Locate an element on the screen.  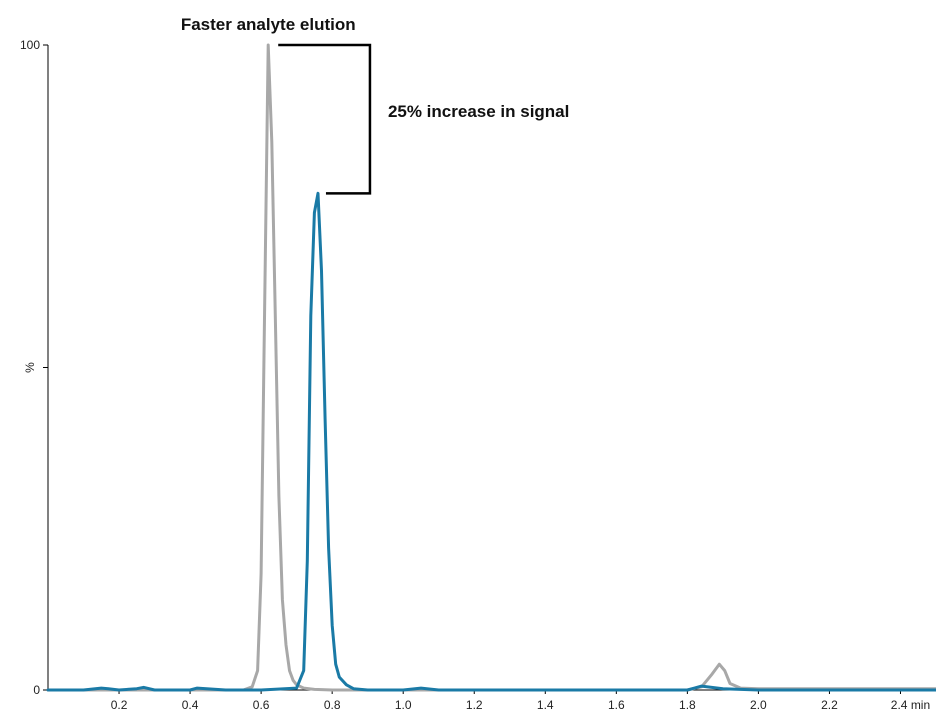
x-tick-label: 1.6 is located at coordinates (616, 705).